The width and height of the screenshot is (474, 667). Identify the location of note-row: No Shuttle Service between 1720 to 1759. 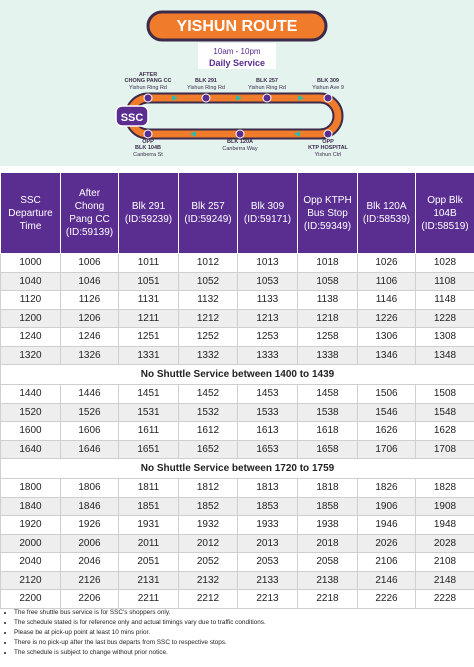
(237, 468).